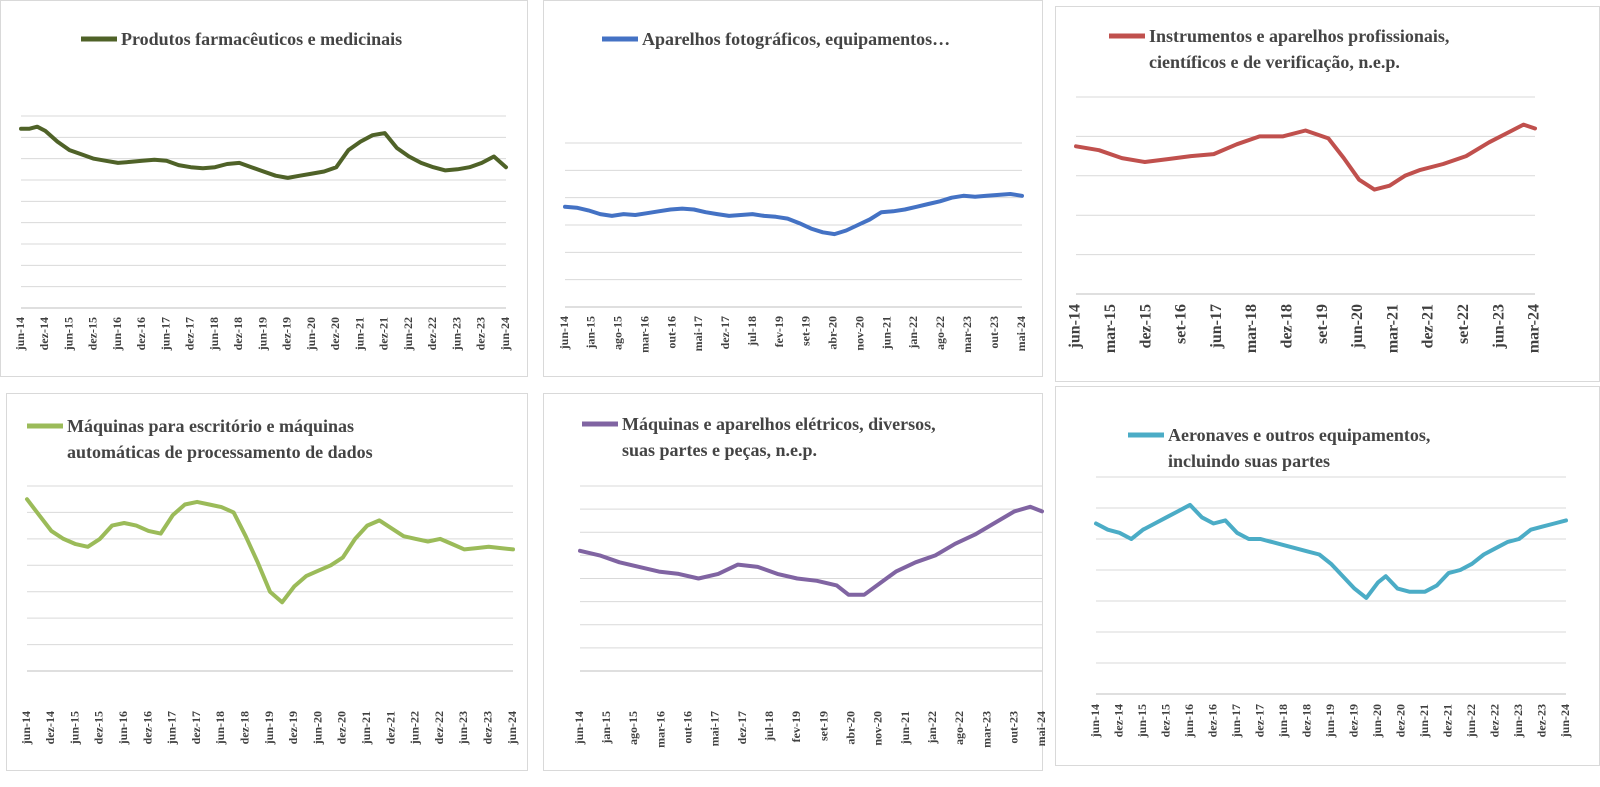 The height and width of the screenshot is (787, 1600). Describe the element at coordinates (1299, 435) in the screenshot. I see `chart-title-line: Aeronaves e outros equipamentos,` at that location.